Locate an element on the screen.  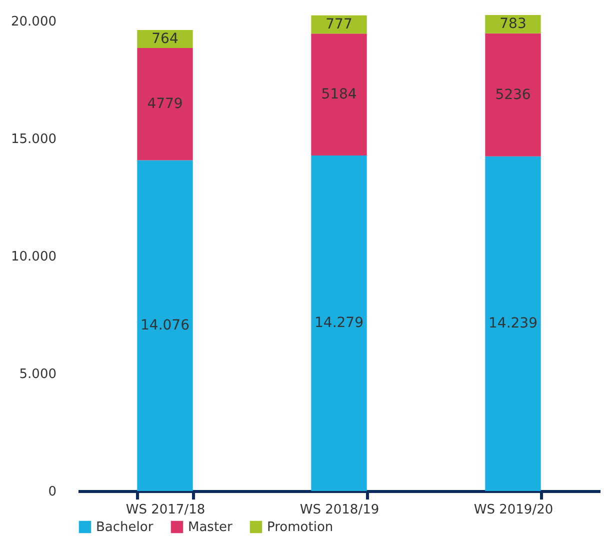
data-label: 5184 is located at coordinates (339, 94).